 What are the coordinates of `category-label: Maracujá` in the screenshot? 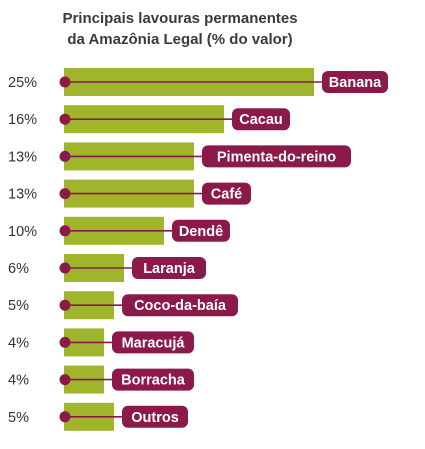 It's located at (154, 343).